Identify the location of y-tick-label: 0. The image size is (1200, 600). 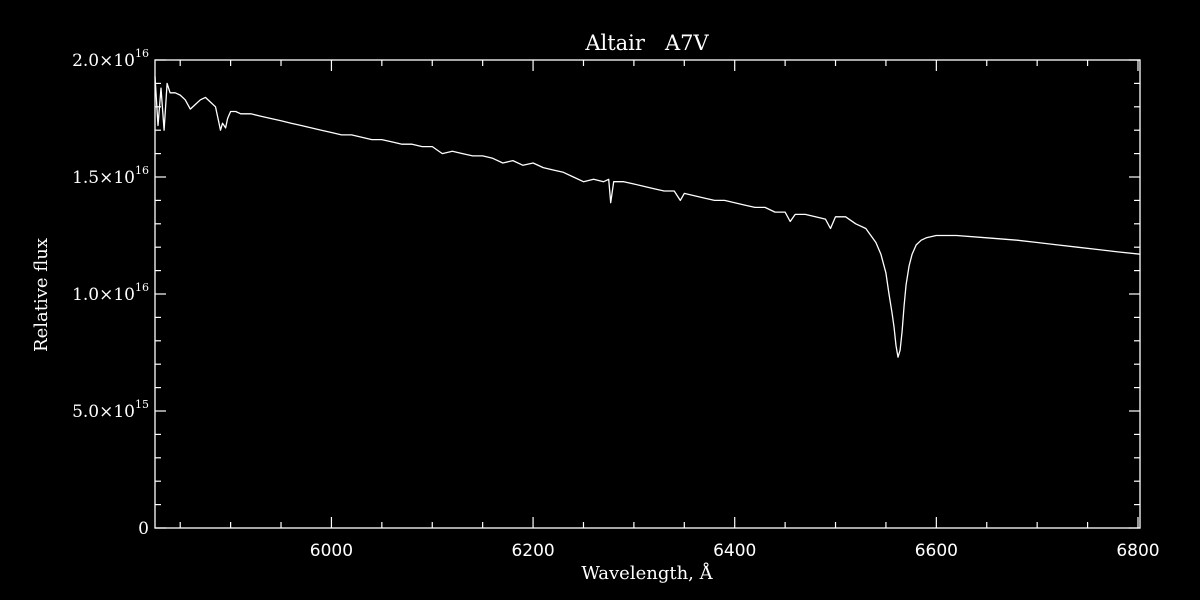
(143, 529).